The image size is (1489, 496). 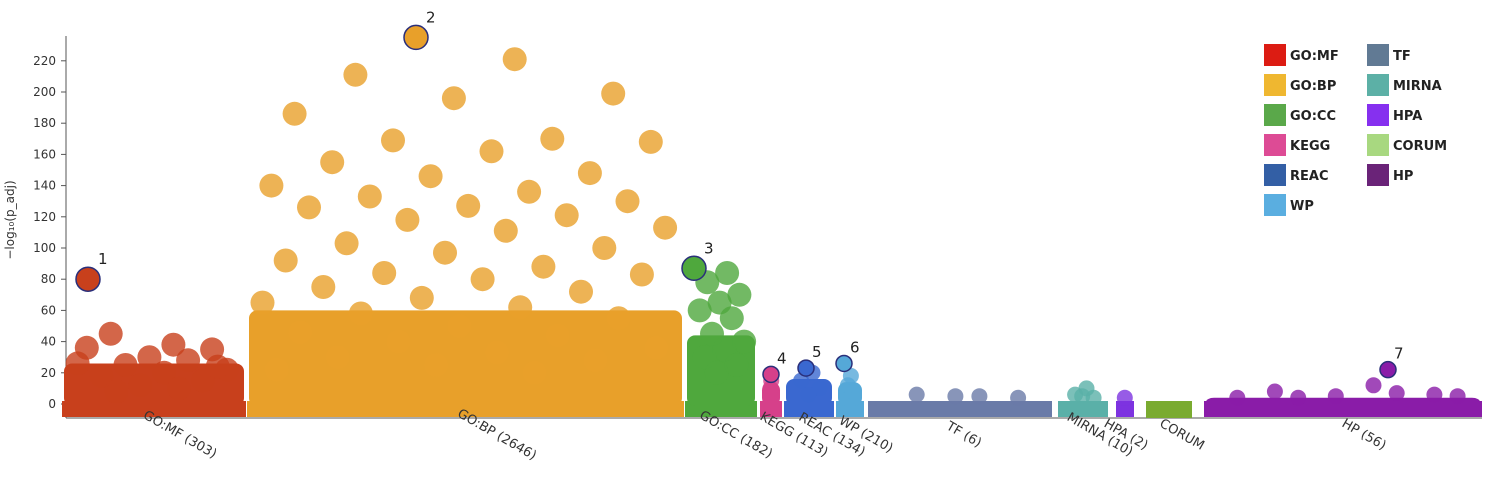 What do you see at coordinates (771, 409) in the screenshot?
I see `category-baseline` at bounding box center [771, 409].